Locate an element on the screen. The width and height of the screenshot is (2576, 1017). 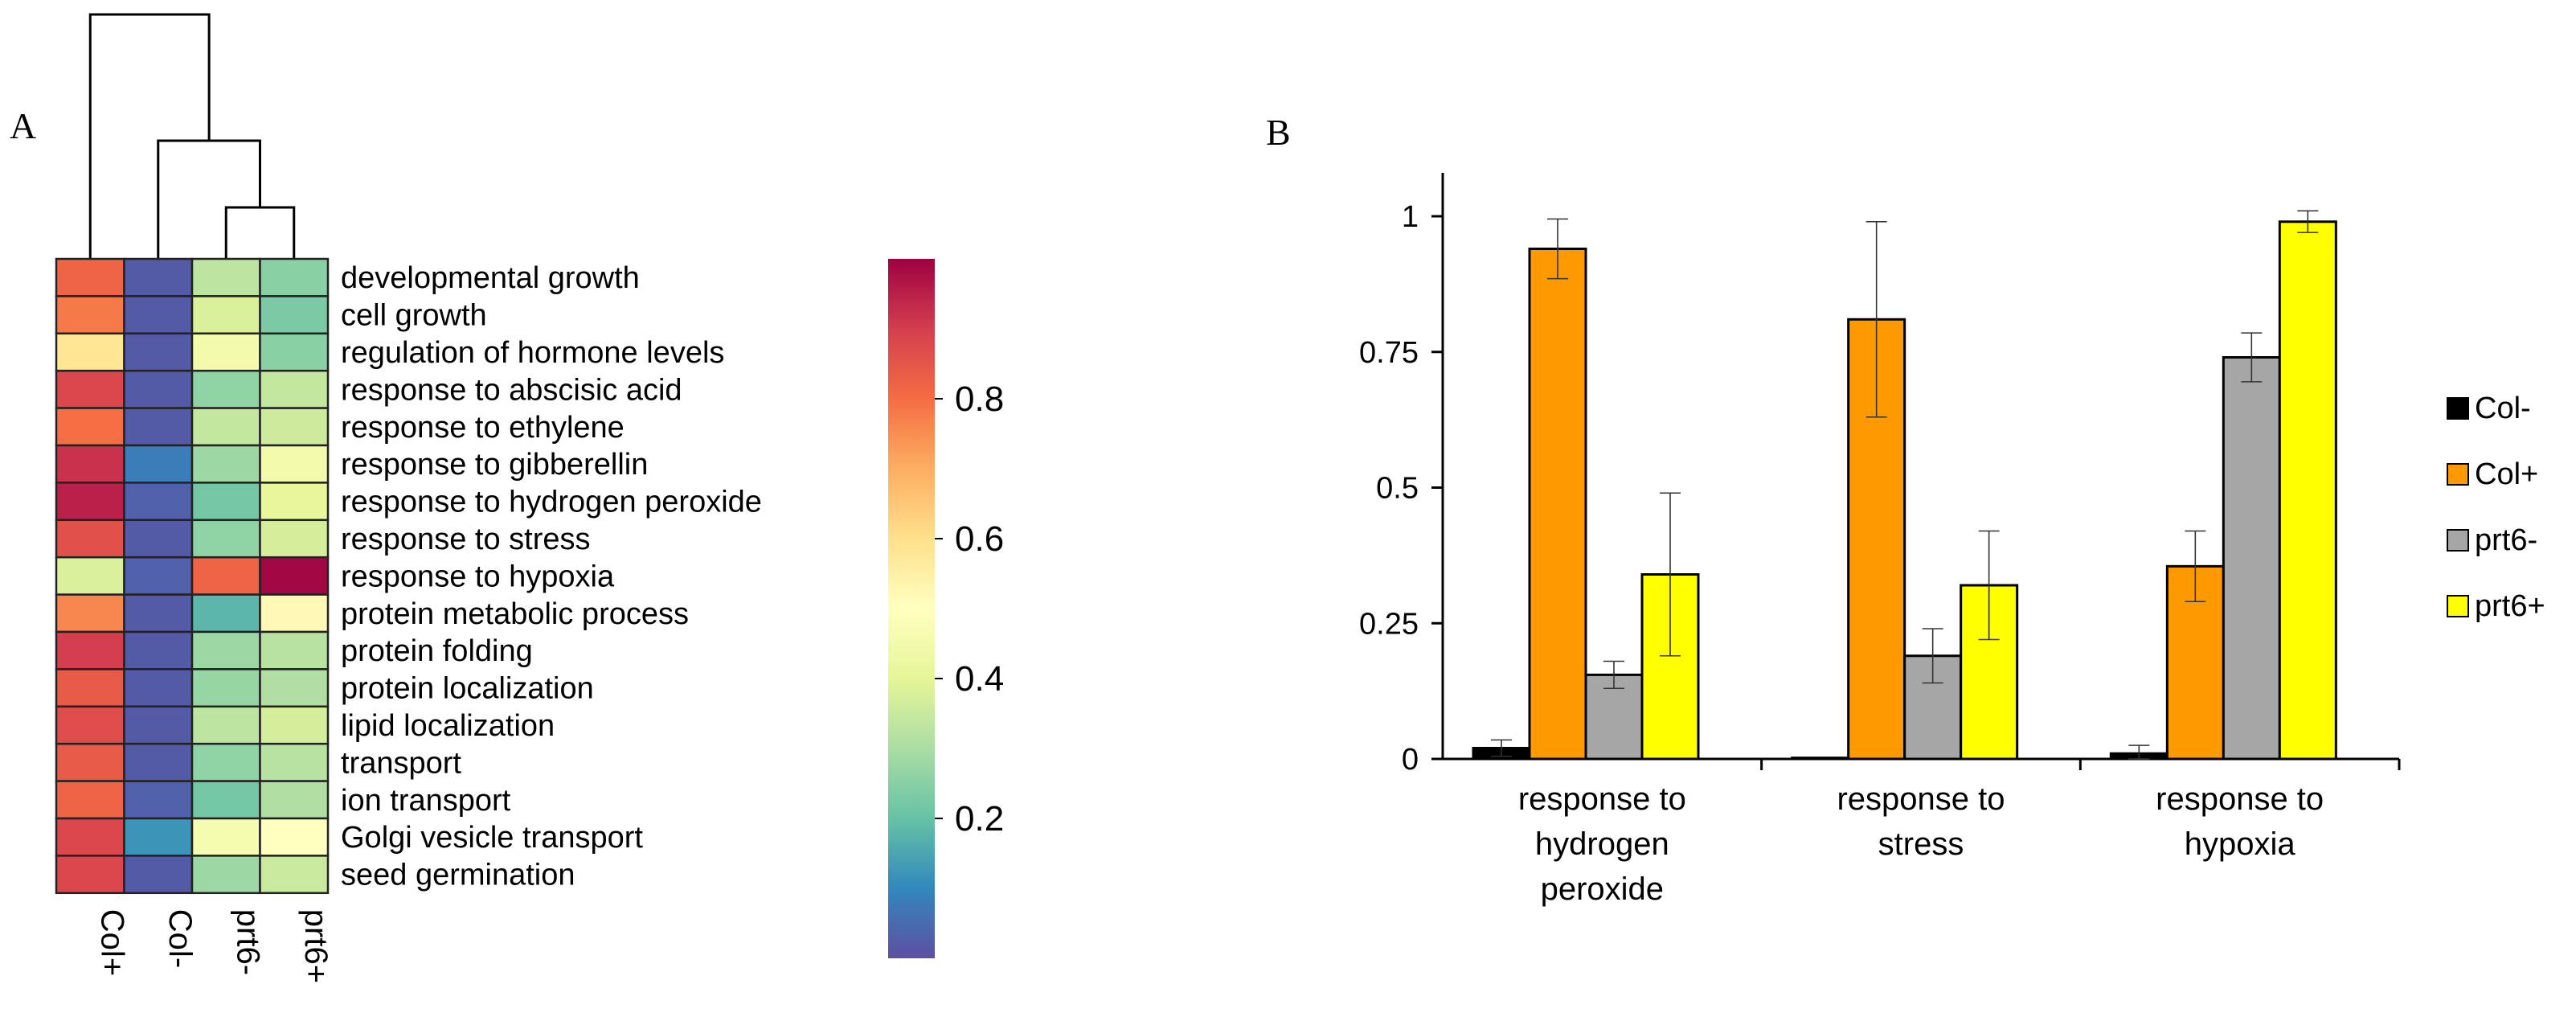
y-axis-tick-label: 0.75 is located at coordinates (1389, 353).